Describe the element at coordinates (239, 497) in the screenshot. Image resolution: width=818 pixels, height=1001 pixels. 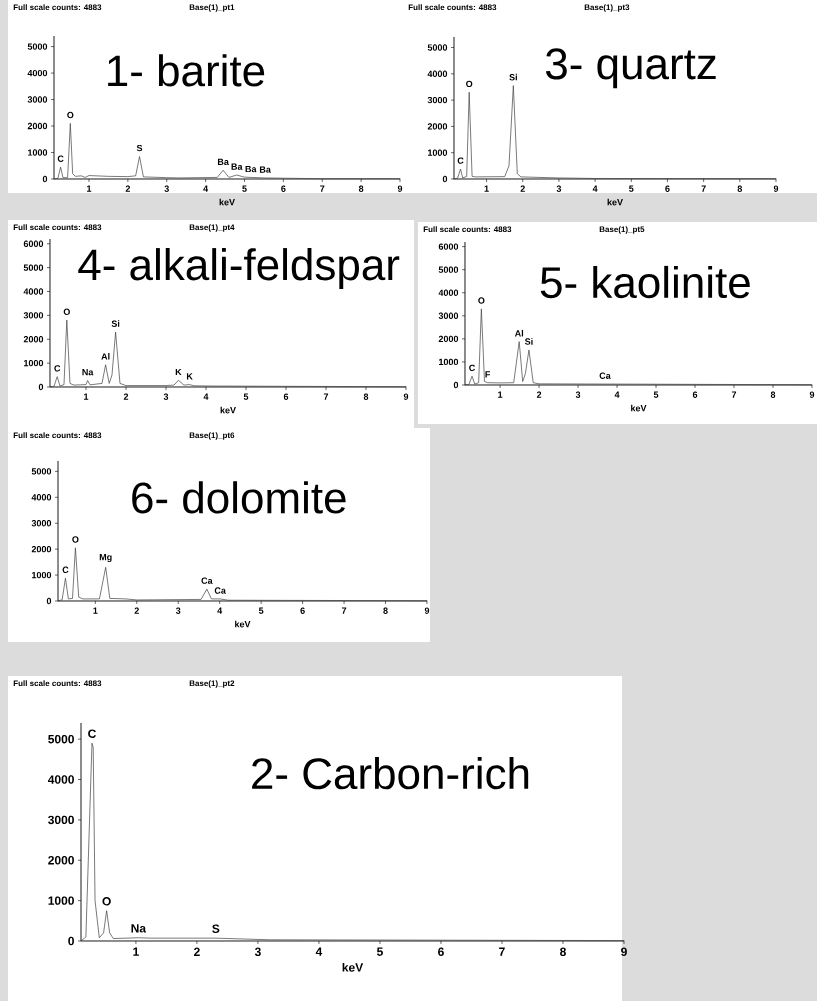
I see `annotation: 6- dolomite` at that location.